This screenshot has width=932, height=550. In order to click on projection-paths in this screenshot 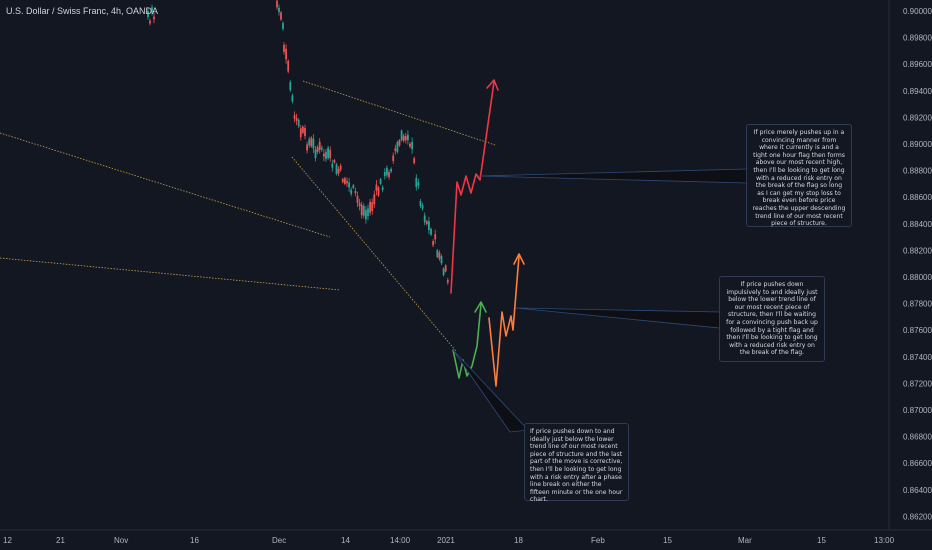, I will do `click(487, 233)`.